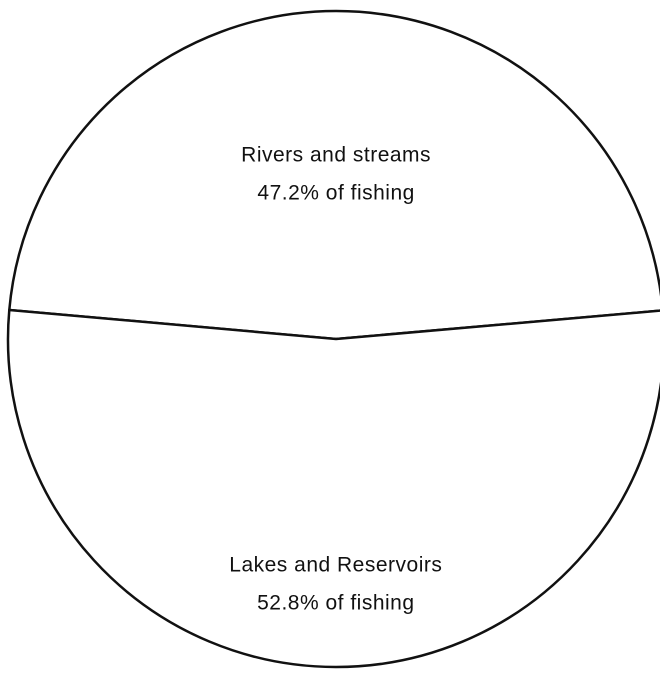 This screenshot has height=677, width=660. What do you see at coordinates (335, 193) in the screenshot?
I see `slice-value-label: 47.2% of fishing` at bounding box center [335, 193].